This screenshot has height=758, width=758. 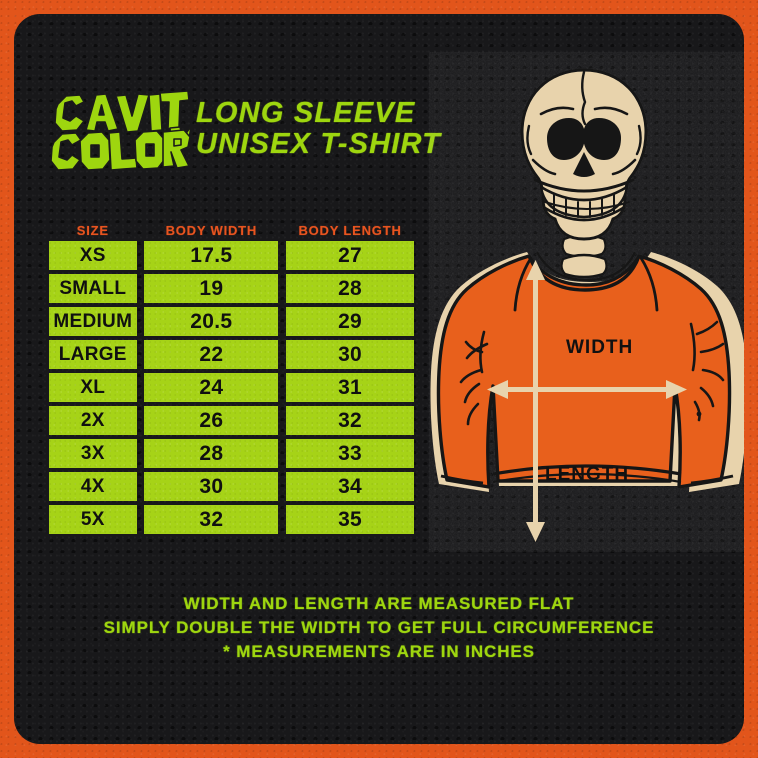 What do you see at coordinates (93, 288) in the screenshot?
I see `cell-size: SMALL` at bounding box center [93, 288].